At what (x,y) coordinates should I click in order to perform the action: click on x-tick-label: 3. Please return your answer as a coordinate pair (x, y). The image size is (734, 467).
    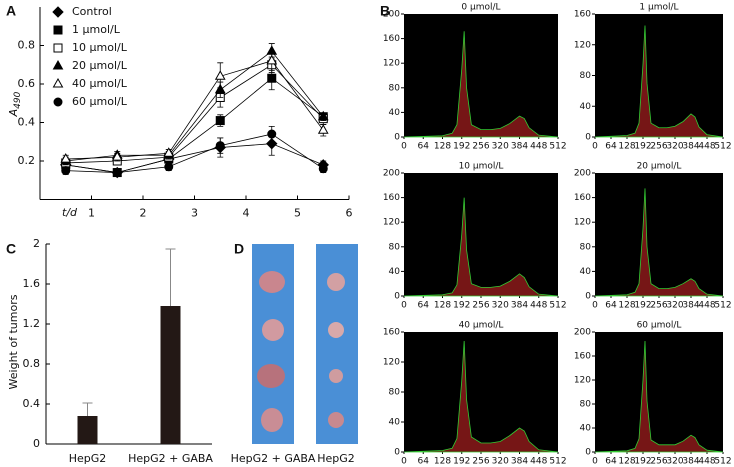
    Looking at the image, I should click on (194, 213).